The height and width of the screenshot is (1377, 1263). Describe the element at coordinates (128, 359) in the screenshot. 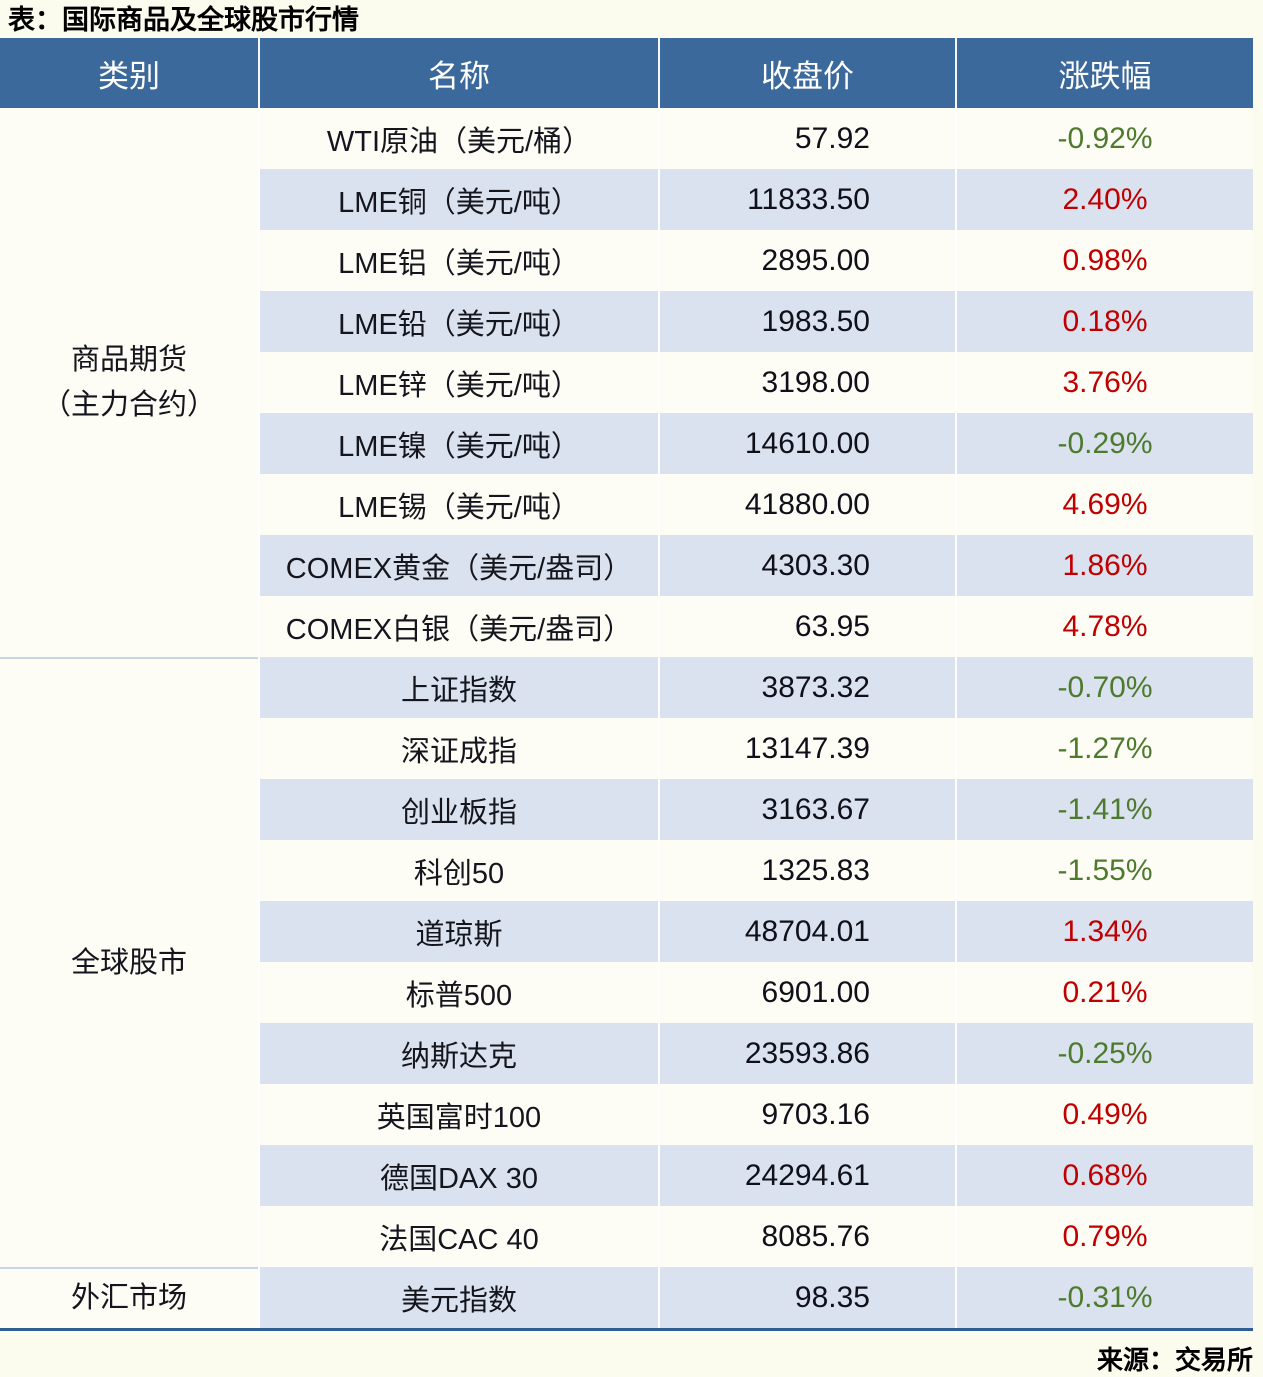

I see `category-label-line: 商品期货` at that location.